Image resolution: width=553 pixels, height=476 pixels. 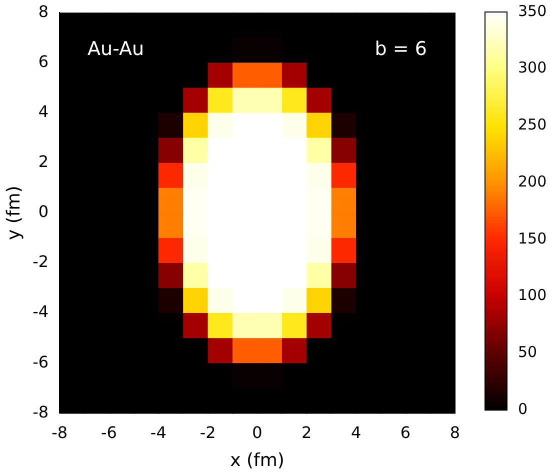 What do you see at coordinates (532, 11) in the screenshot?
I see `color-bar-label: 350` at bounding box center [532, 11].